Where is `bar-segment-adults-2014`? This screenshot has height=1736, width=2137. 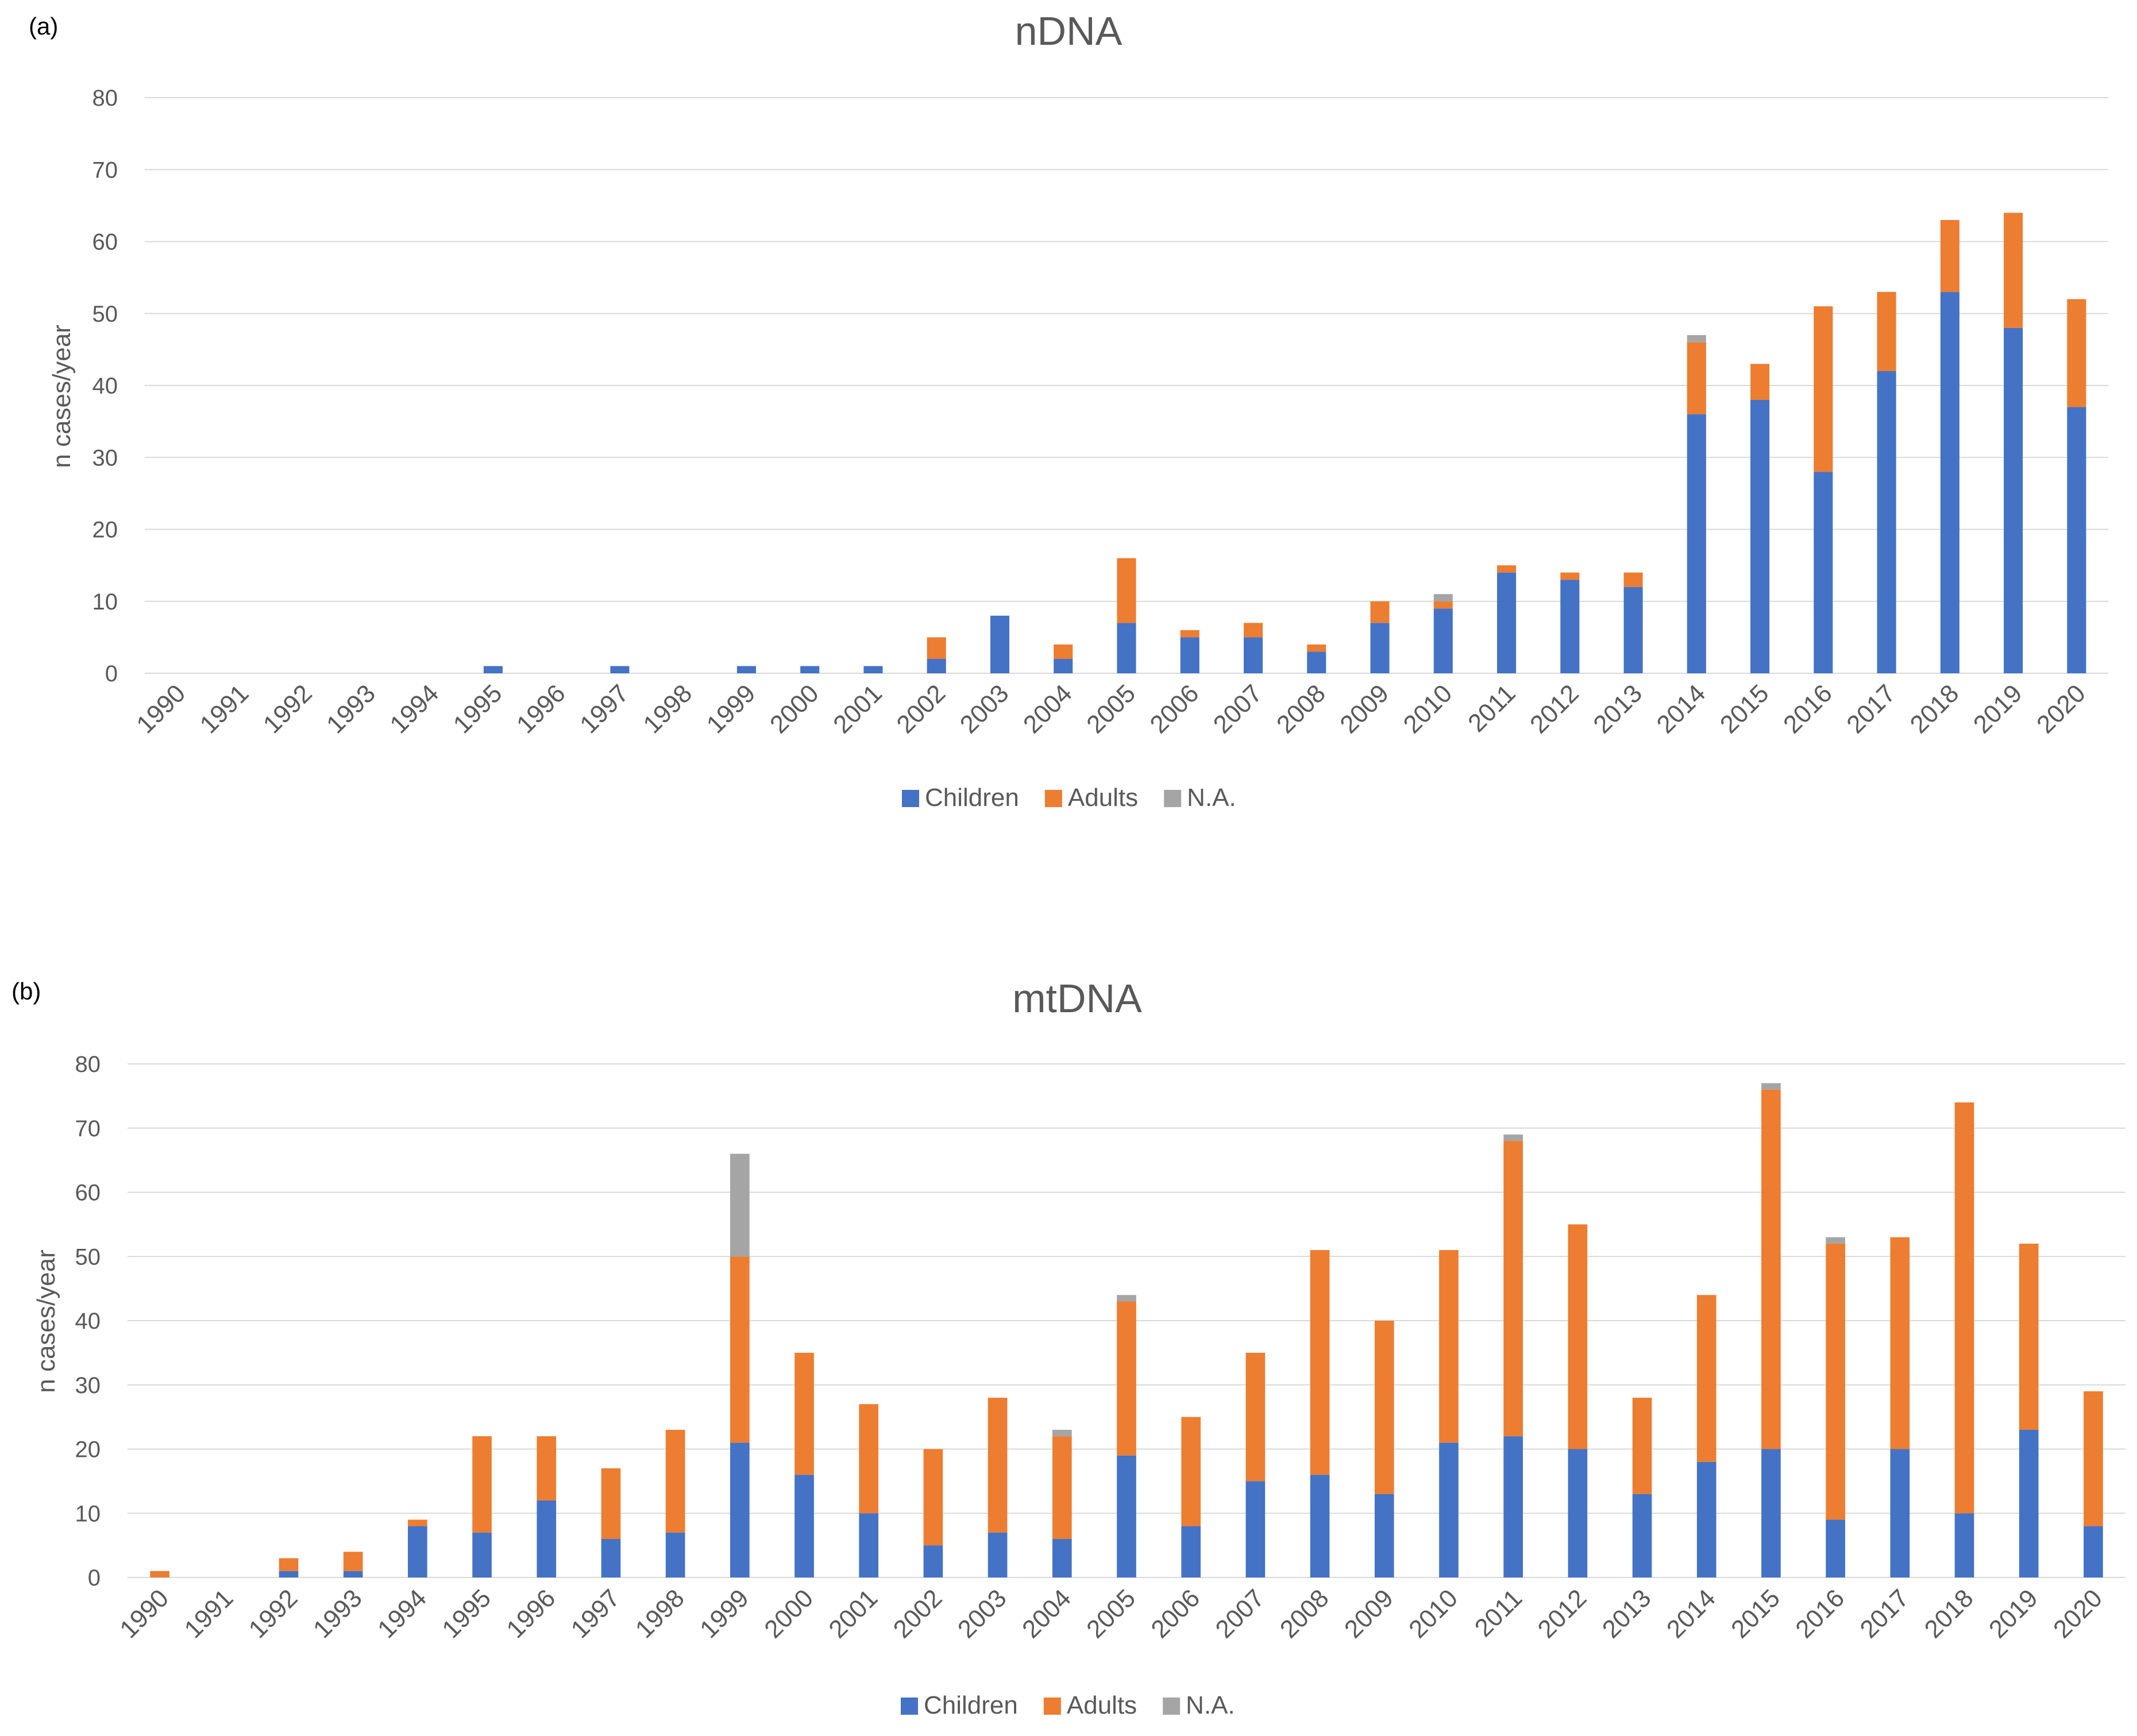
bar-segment-adults-2014 is located at coordinates (1706, 1378).